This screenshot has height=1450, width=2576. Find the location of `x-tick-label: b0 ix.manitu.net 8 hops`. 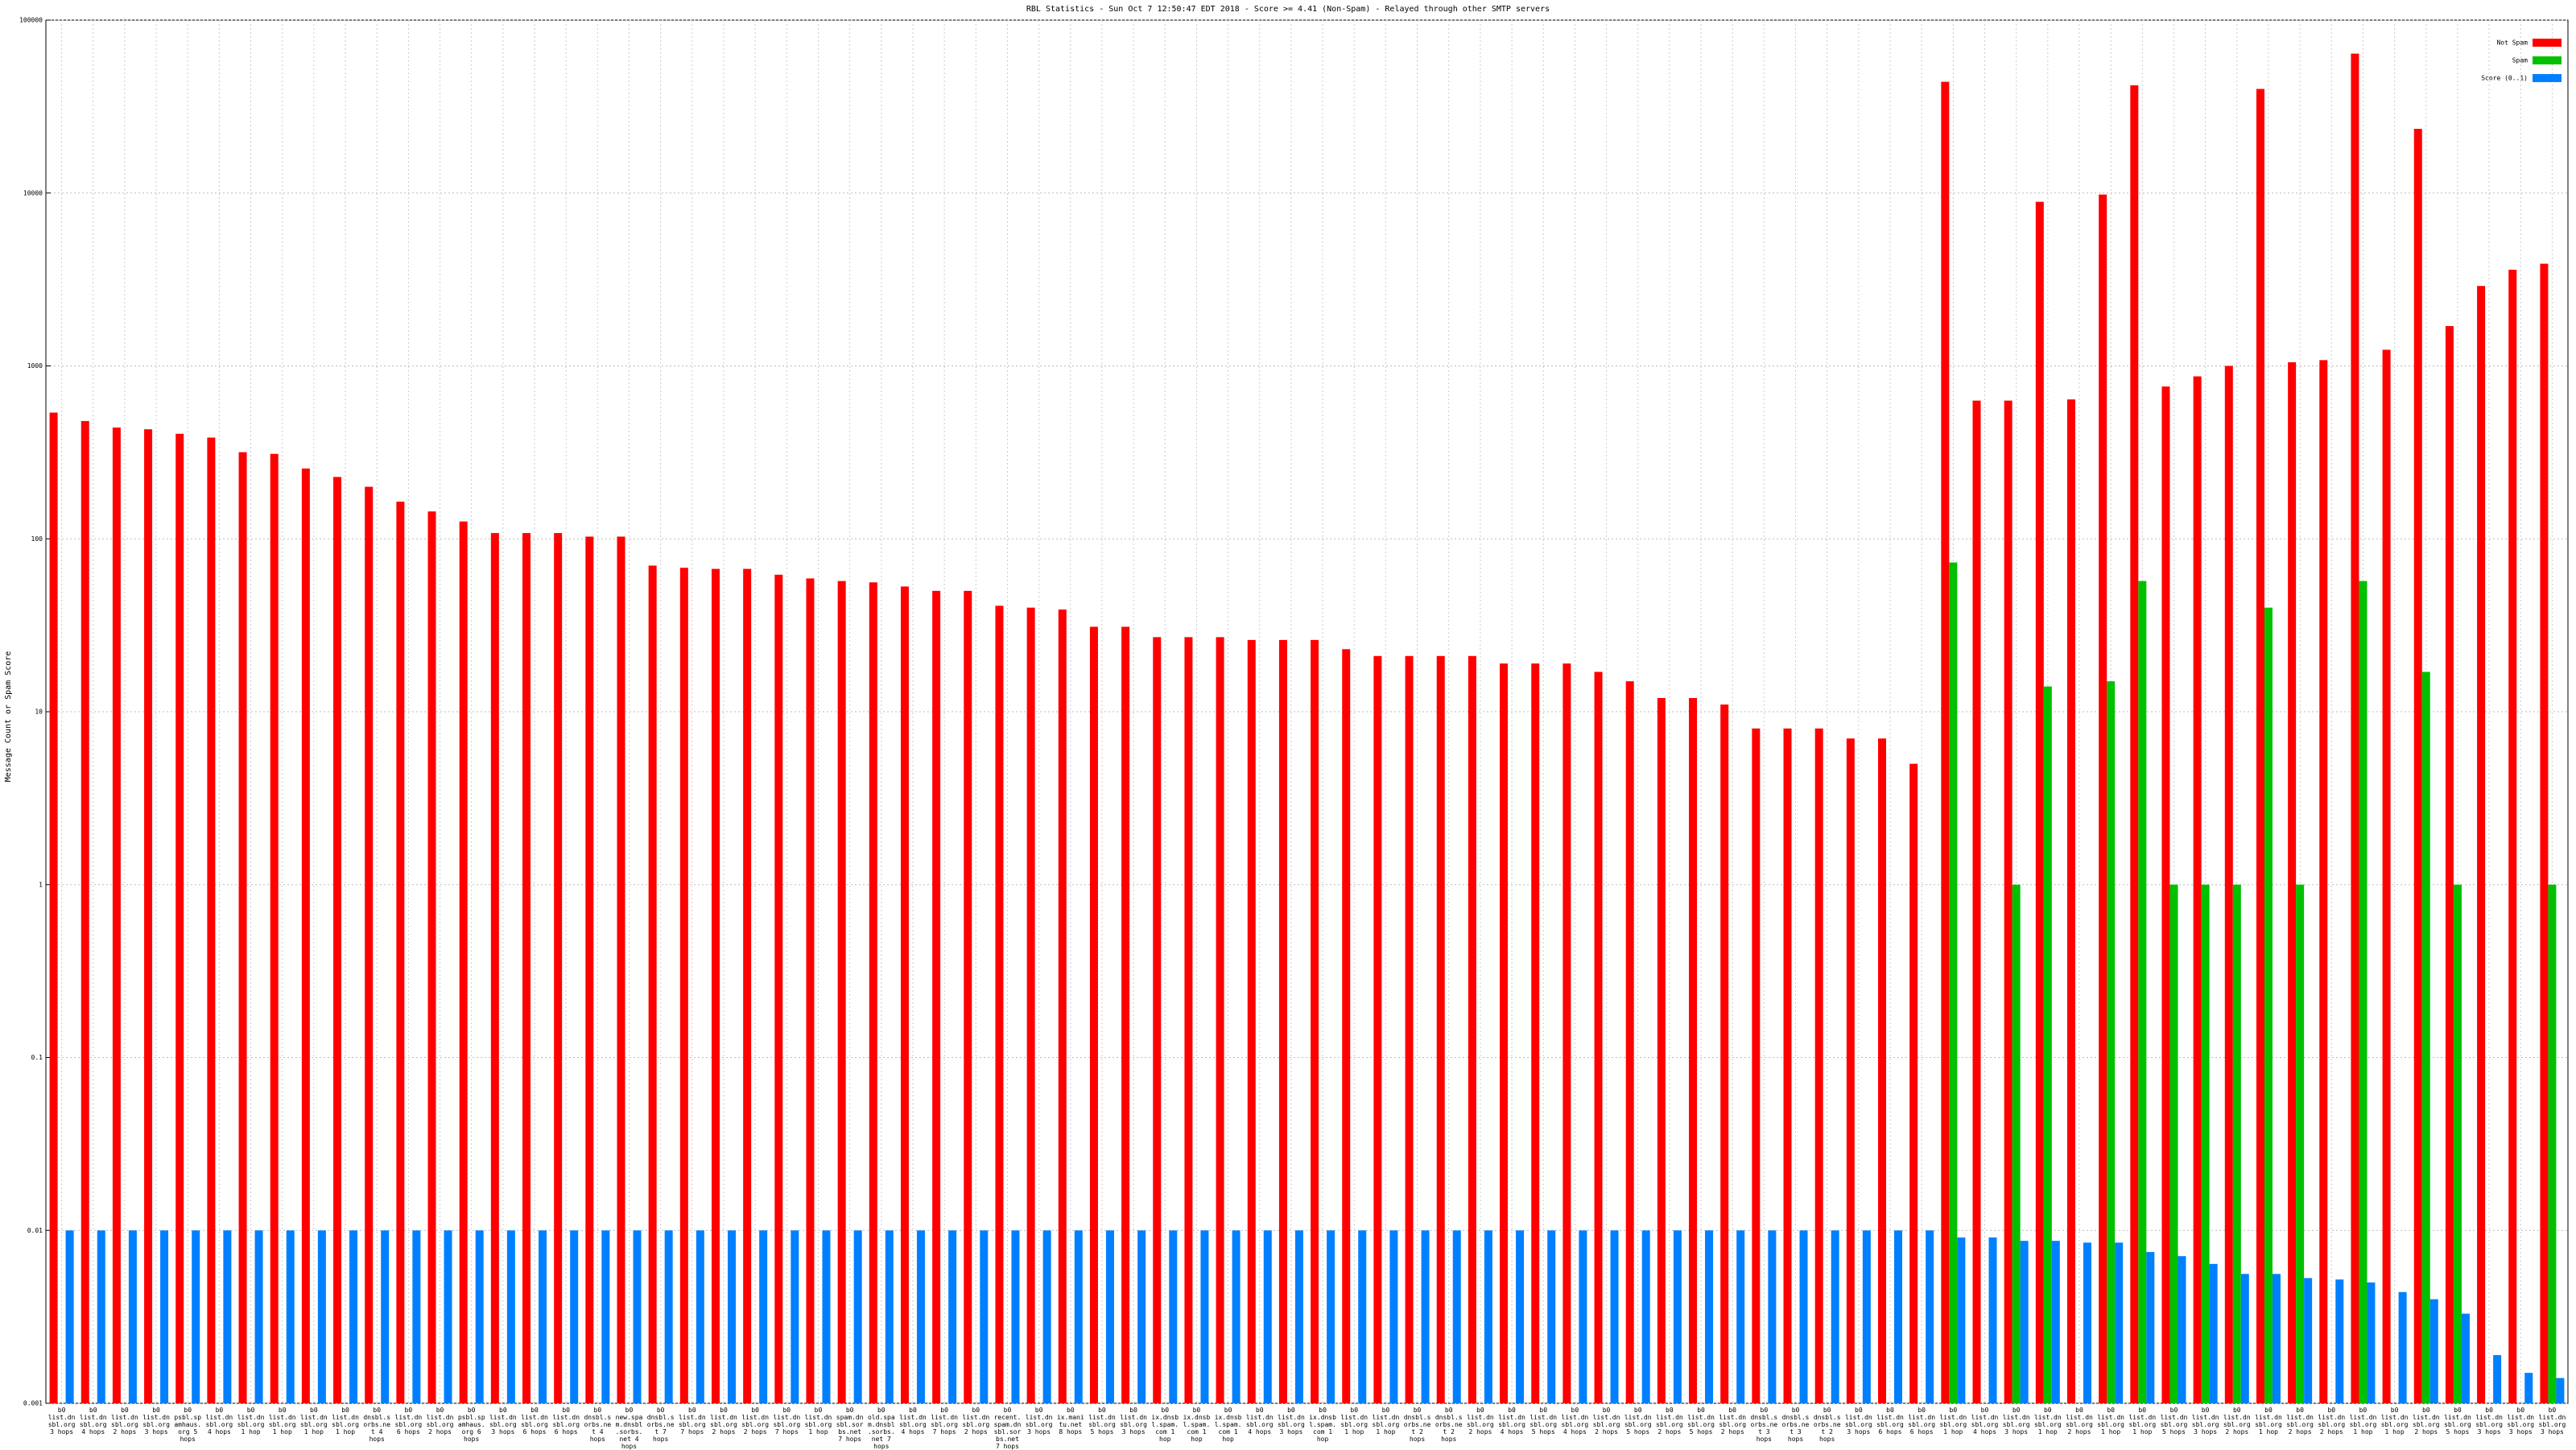

x-tick-label: b0 ix.manitu.net 8 hops is located at coordinates (1070, 1421).